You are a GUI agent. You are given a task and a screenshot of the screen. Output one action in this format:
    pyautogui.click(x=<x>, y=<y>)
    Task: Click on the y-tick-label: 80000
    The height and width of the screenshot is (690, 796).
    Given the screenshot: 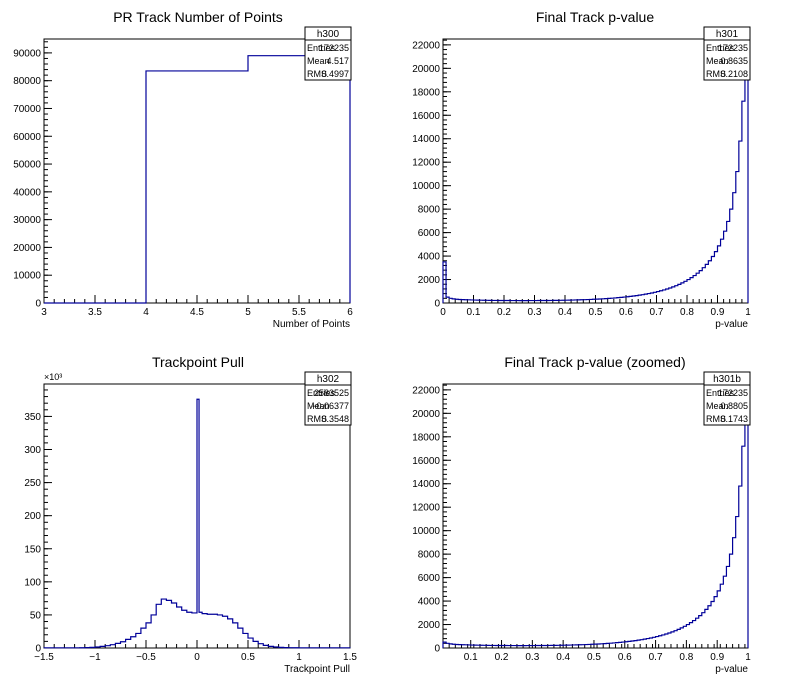 What is the action you would take?
    pyautogui.click(x=27, y=81)
    